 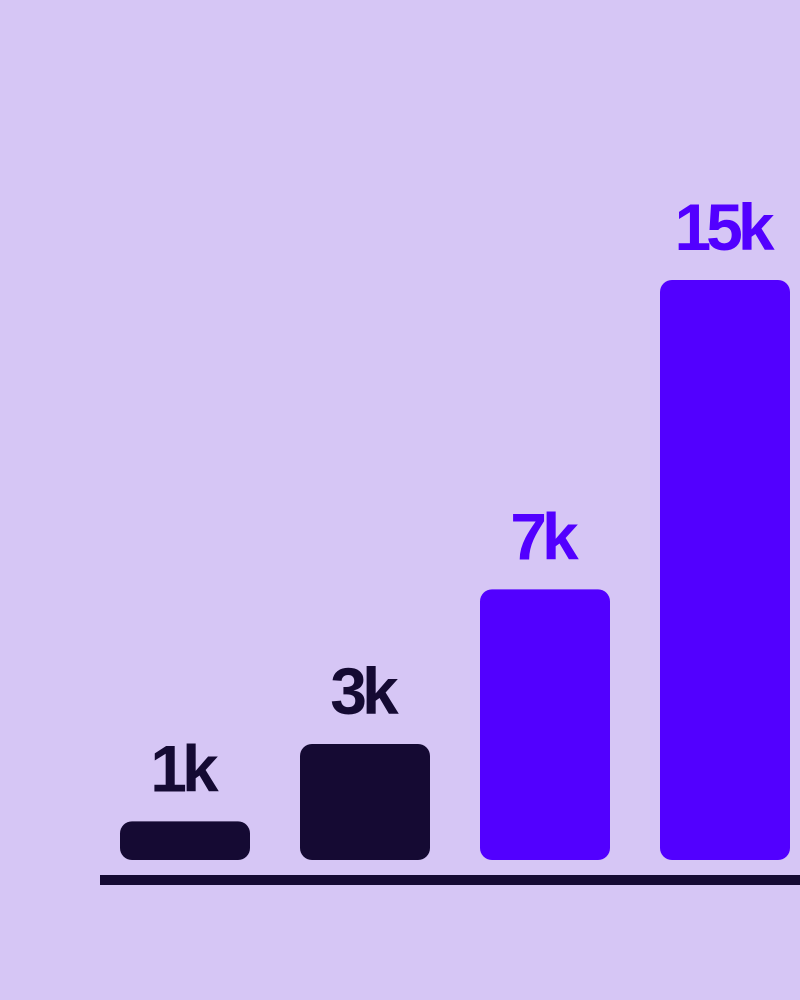 I want to click on value-label: 7k, so click(x=544, y=536).